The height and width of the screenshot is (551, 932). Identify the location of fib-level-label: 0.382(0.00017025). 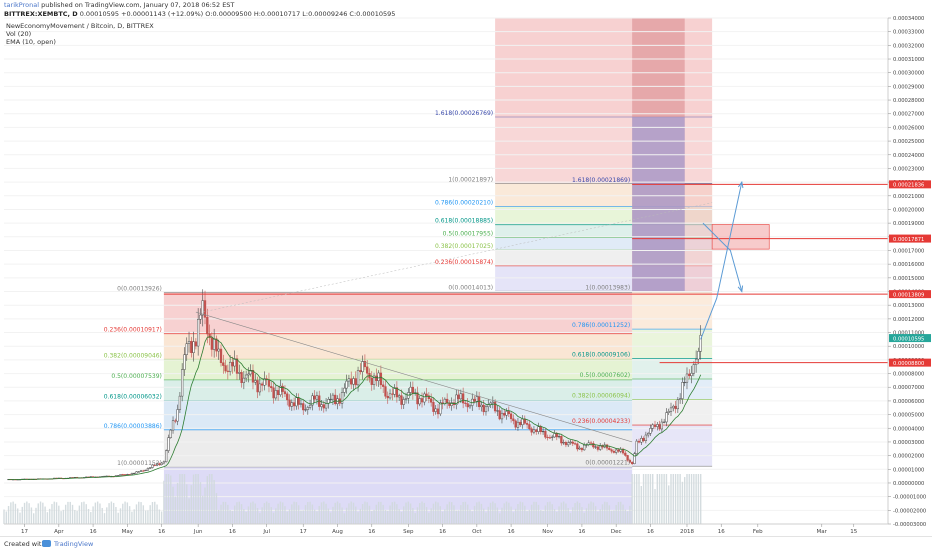
(464, 246).